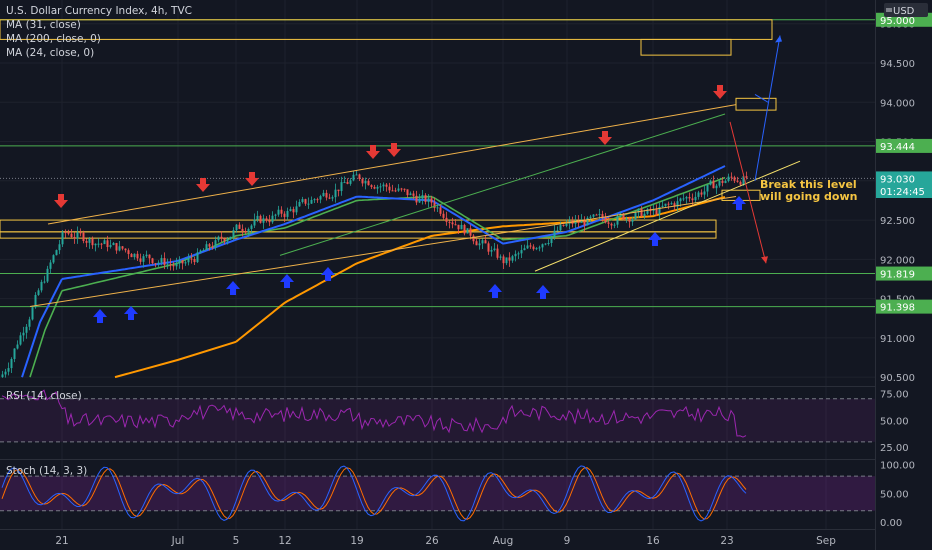 This screenshot has width=932, height=550. What do you see at coordinates (50, 53) in the screenshot?
I see `legend-ma24: MA (24, close, 0)` at bounding box center [50, 53].